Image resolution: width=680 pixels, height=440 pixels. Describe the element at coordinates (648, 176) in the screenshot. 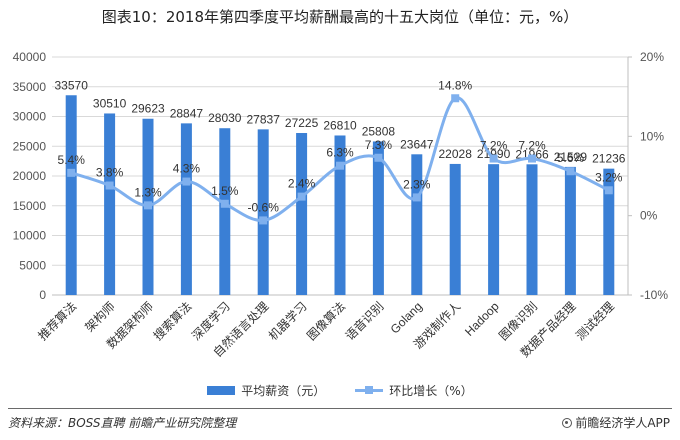

I see `right-axis-ticks: -10% 0% 10% 20%` at that location.